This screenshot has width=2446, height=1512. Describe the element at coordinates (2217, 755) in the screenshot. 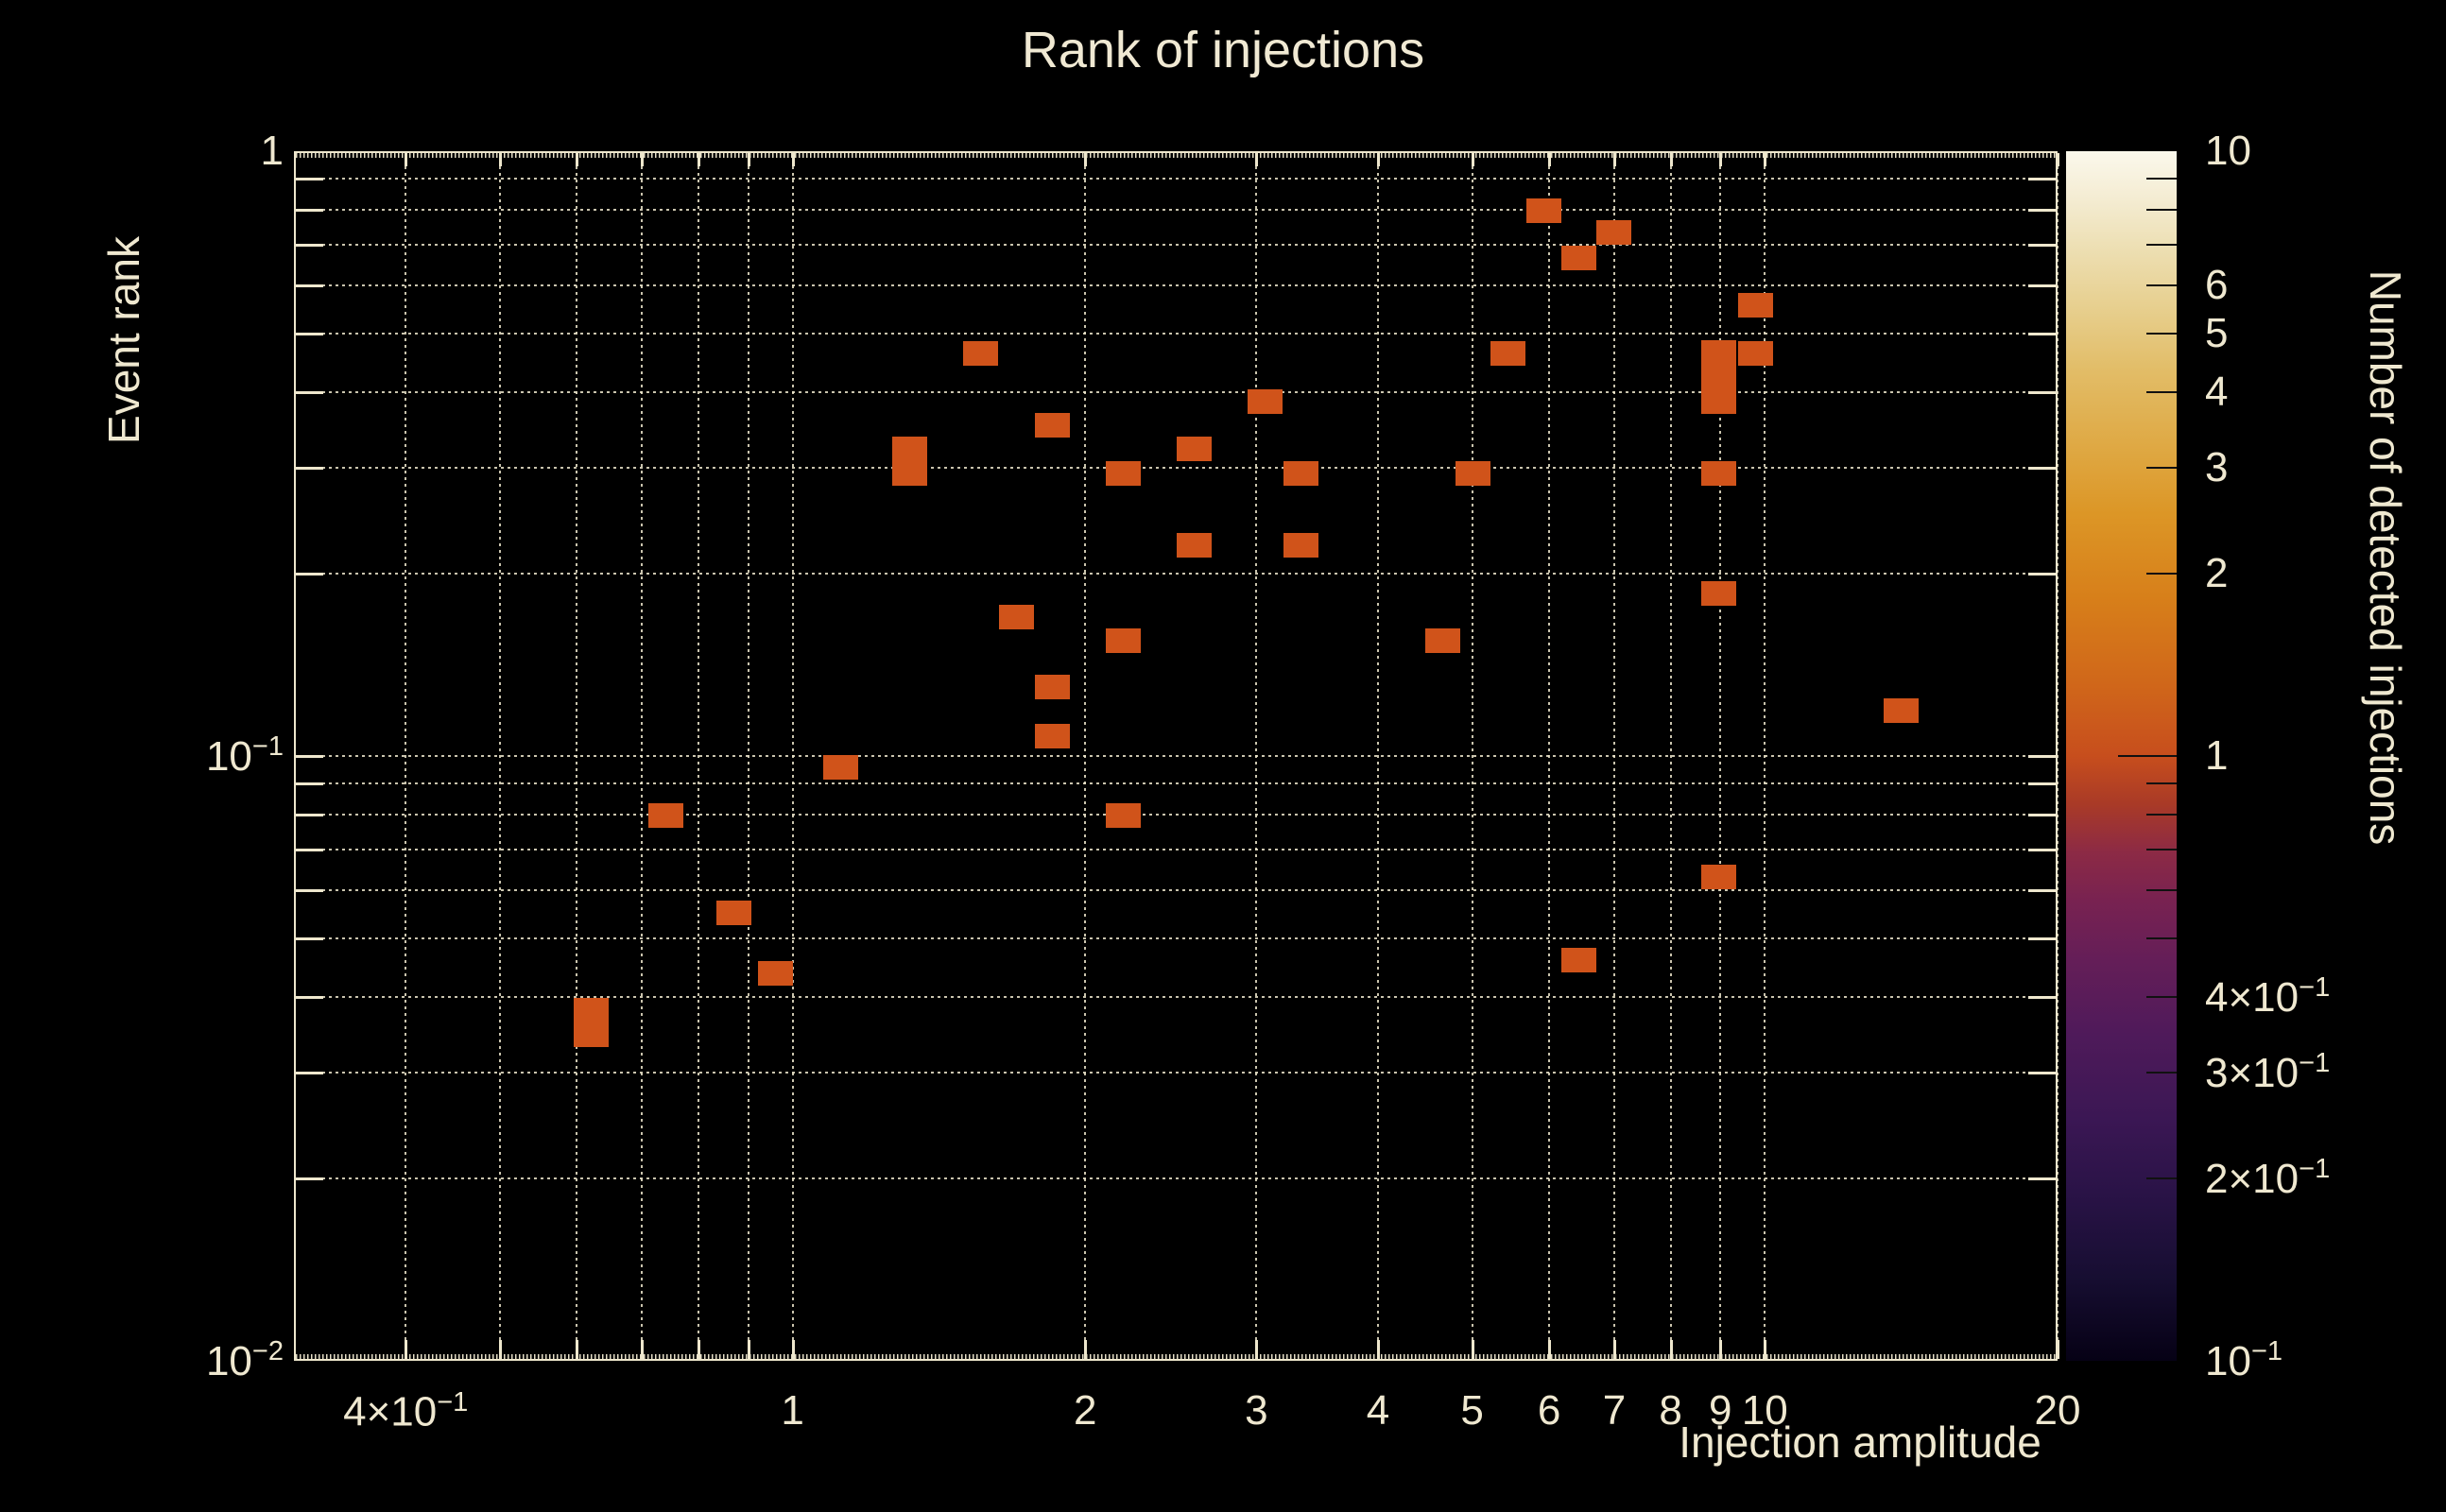

I see `colorbar-tick-label: 1` at that location.